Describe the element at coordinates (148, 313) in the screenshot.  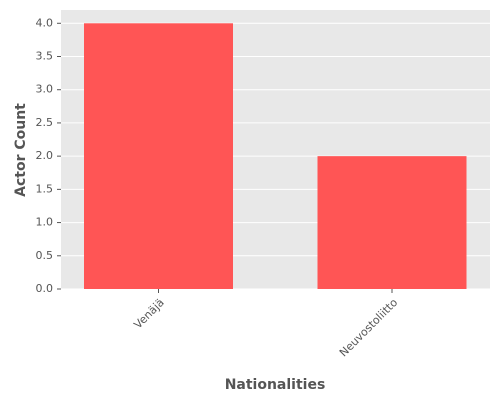
I see `x-tick-label: Venäjä` at that location.